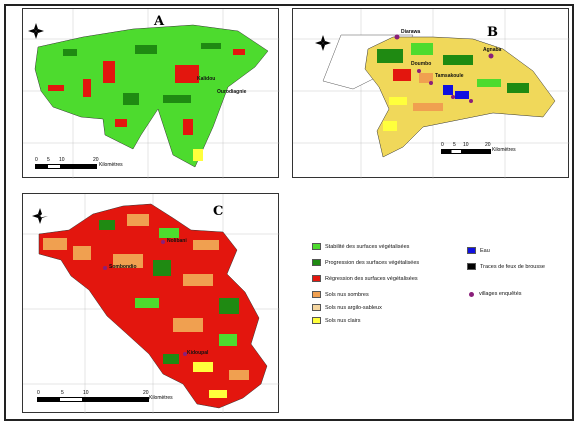 The width and height of the screenshot is (580, 427). What do you see at coordinates (492, 32) in the screenshot?
I see `panel-b-label: B` at bounding box center [492, 32].